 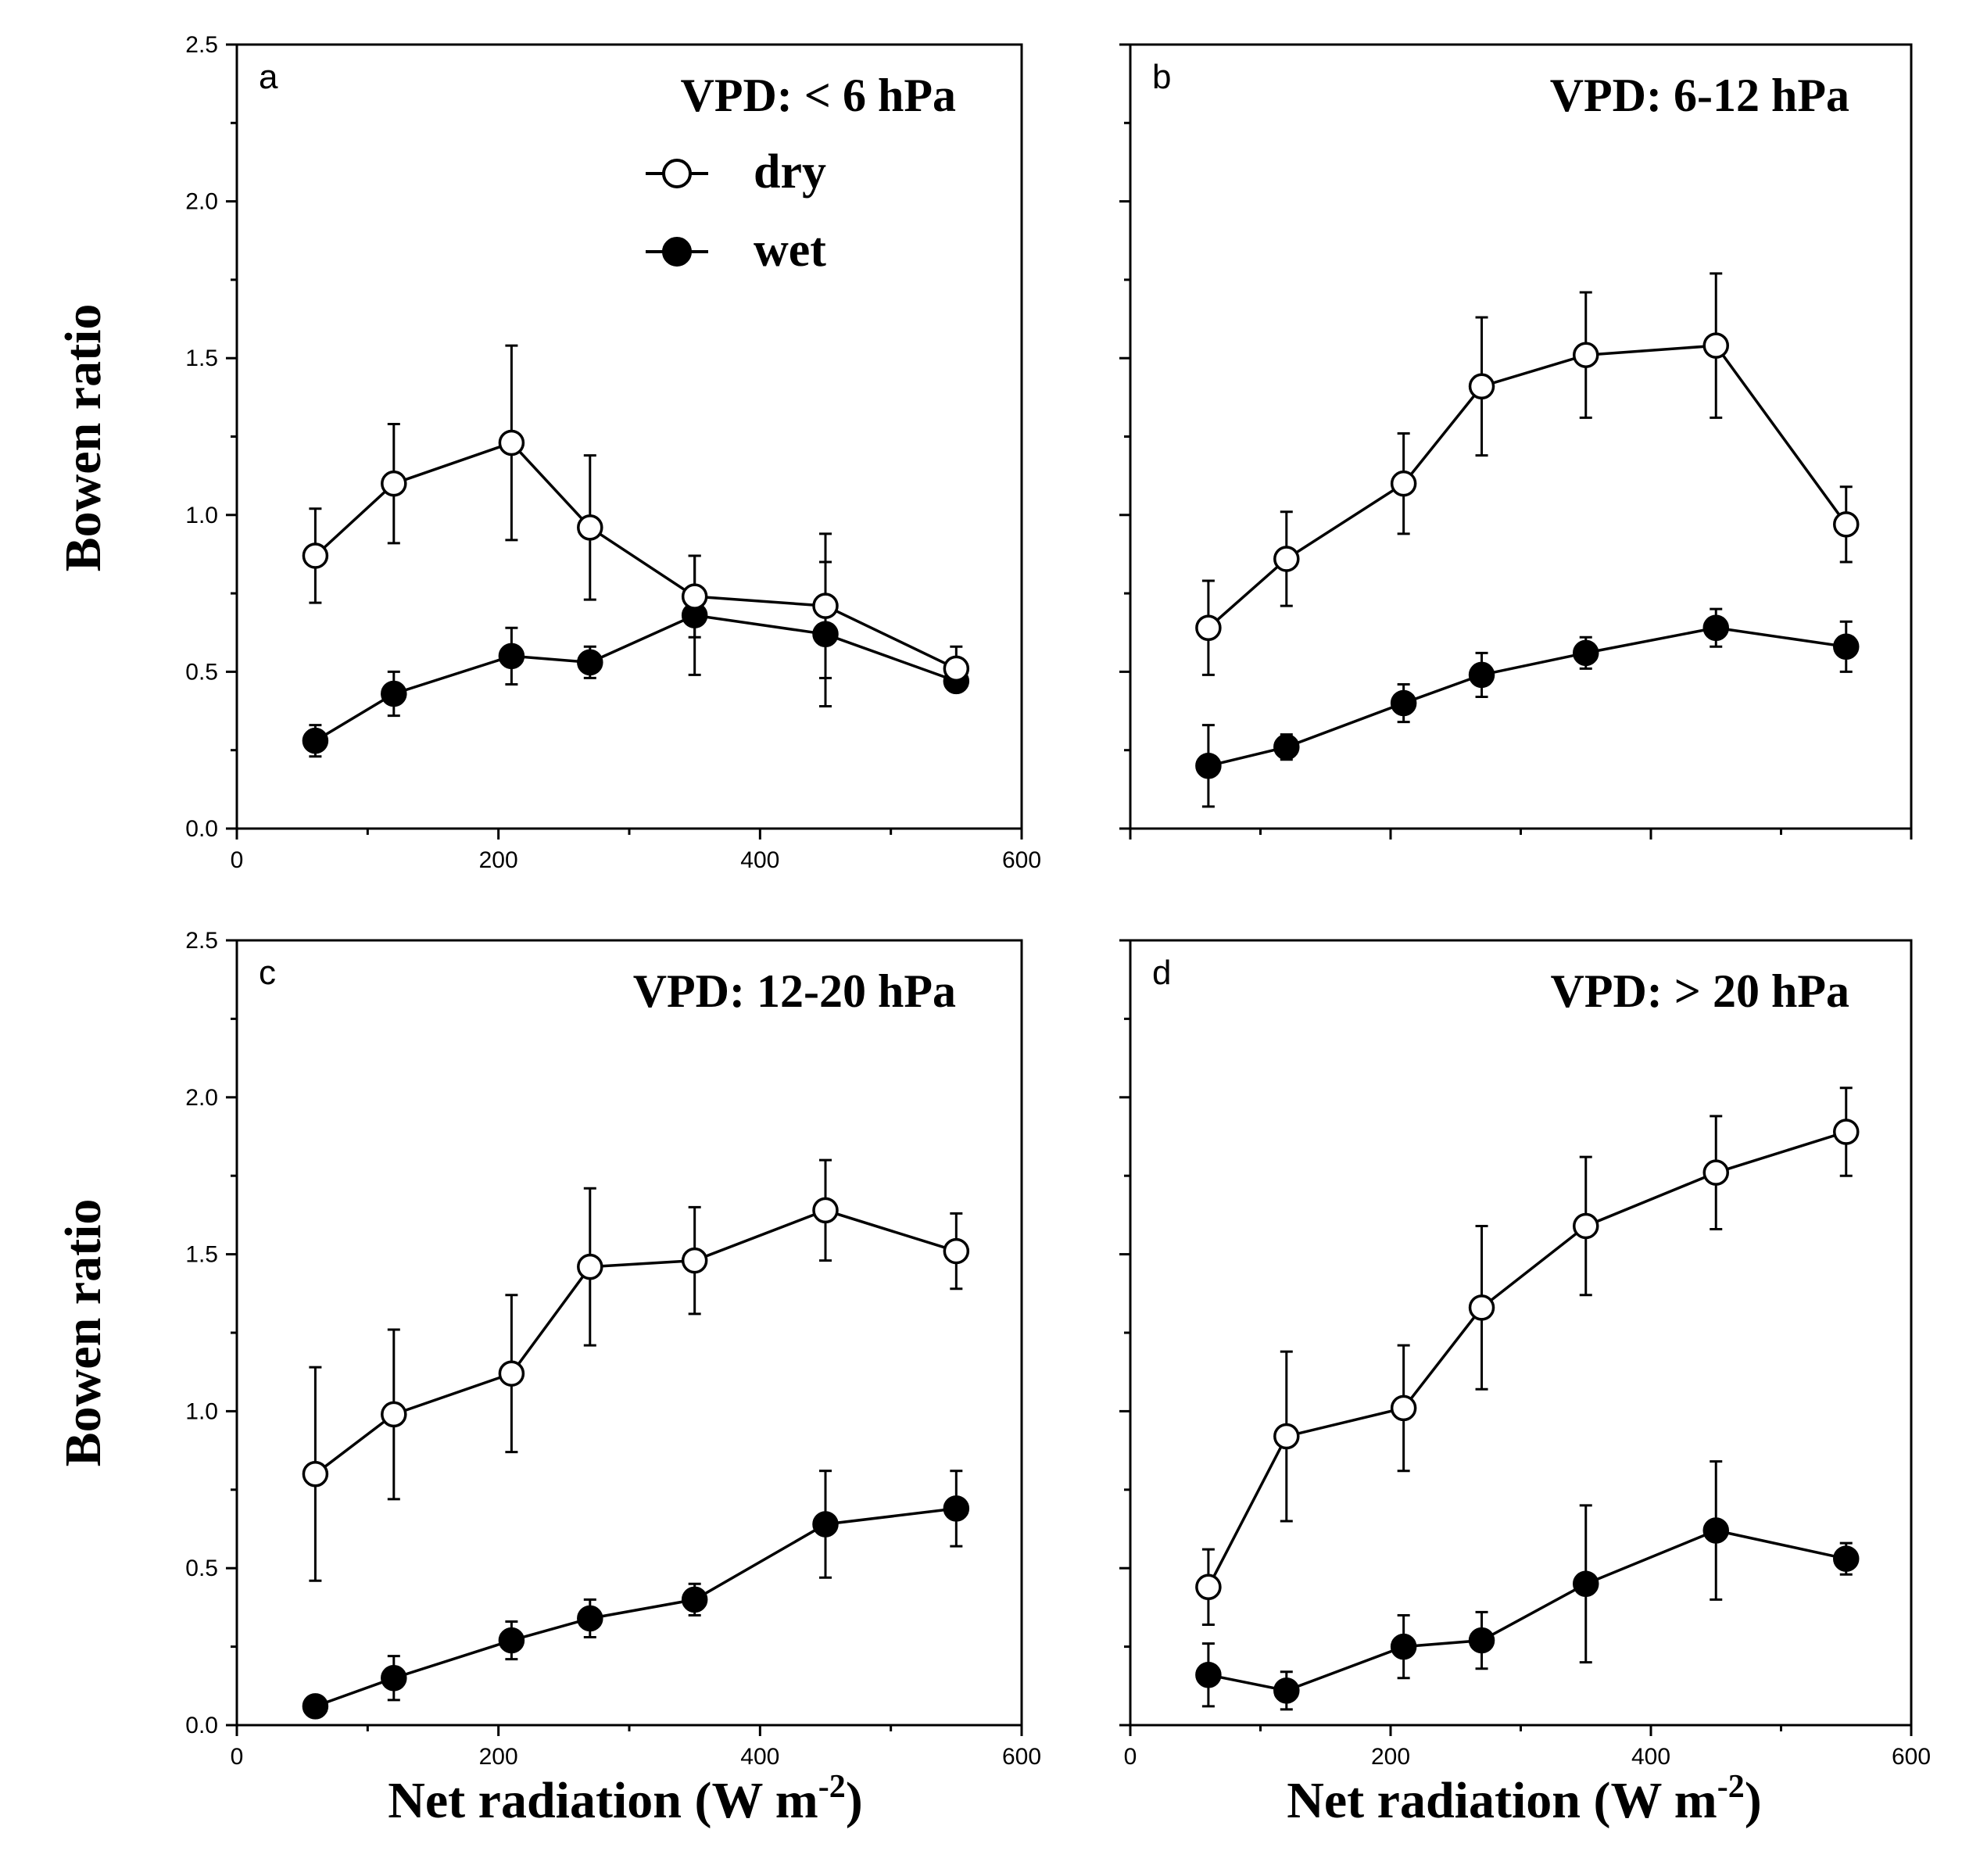 What do you see at coordinates (794, 991) in the screenshot?
I see `panel-c-title: VPD: 12-20 hPa` at bounding box center [794, 991].